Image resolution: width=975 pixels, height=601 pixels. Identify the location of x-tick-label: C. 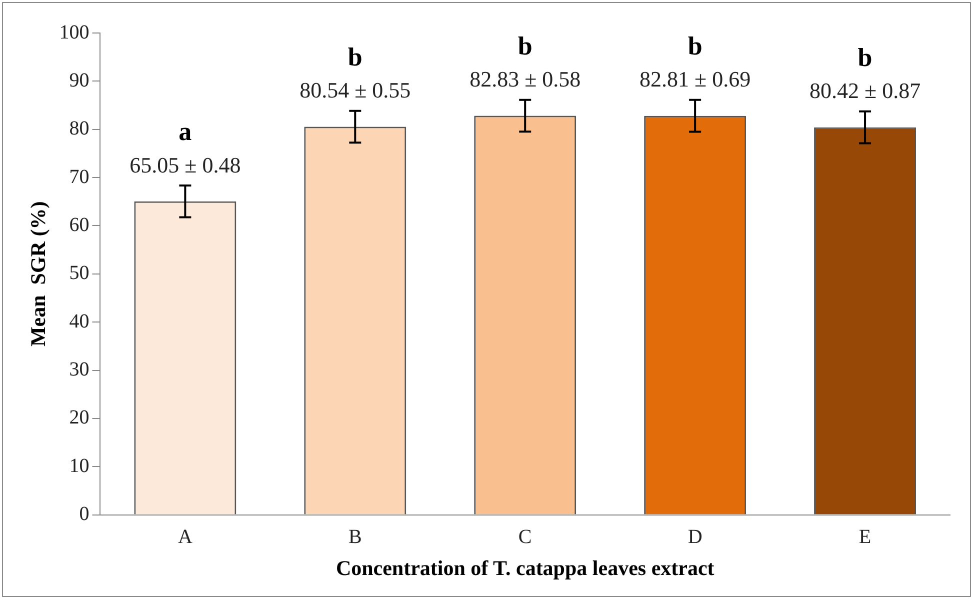
(525, 537).